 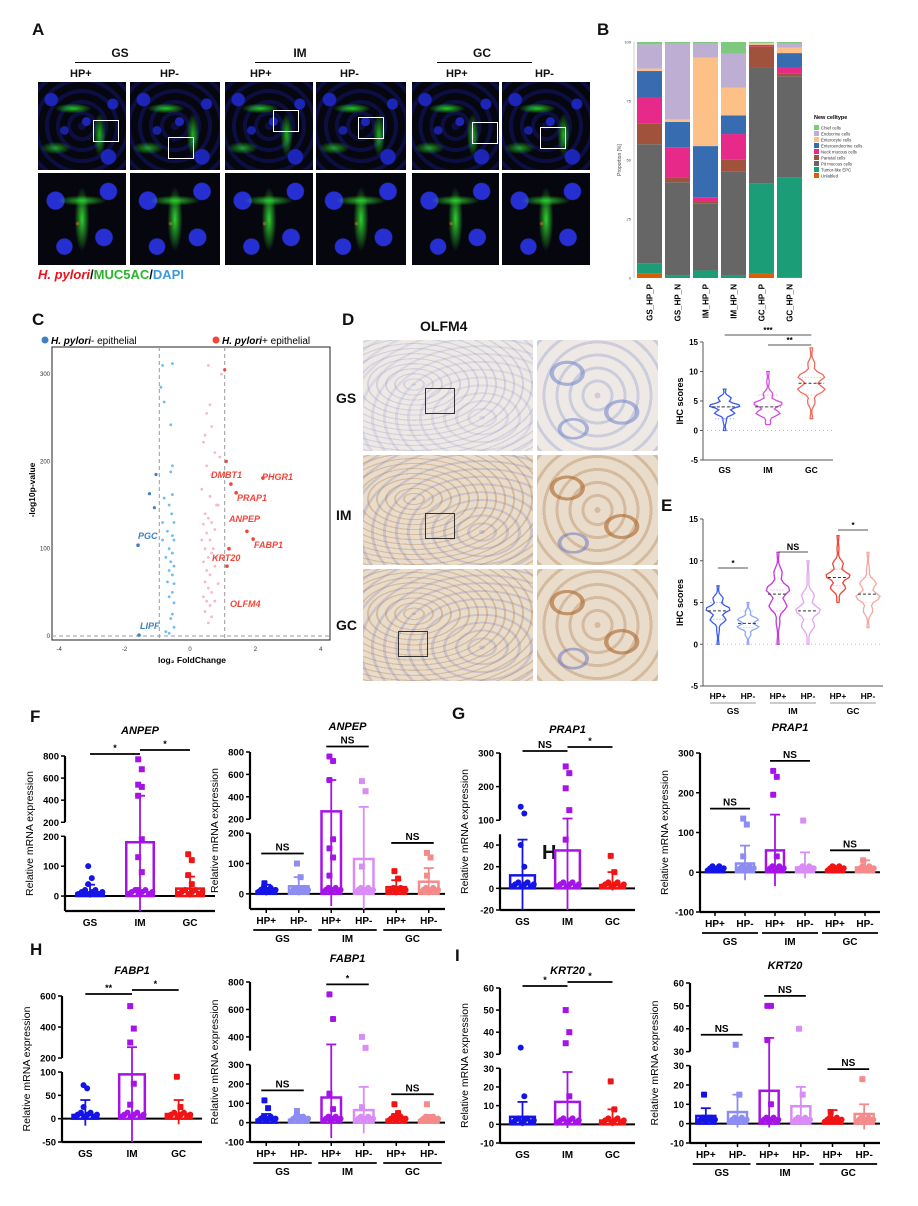 I want to click on fluorescence-zoom-gs-hp-neg, so click(x=175, y=219).